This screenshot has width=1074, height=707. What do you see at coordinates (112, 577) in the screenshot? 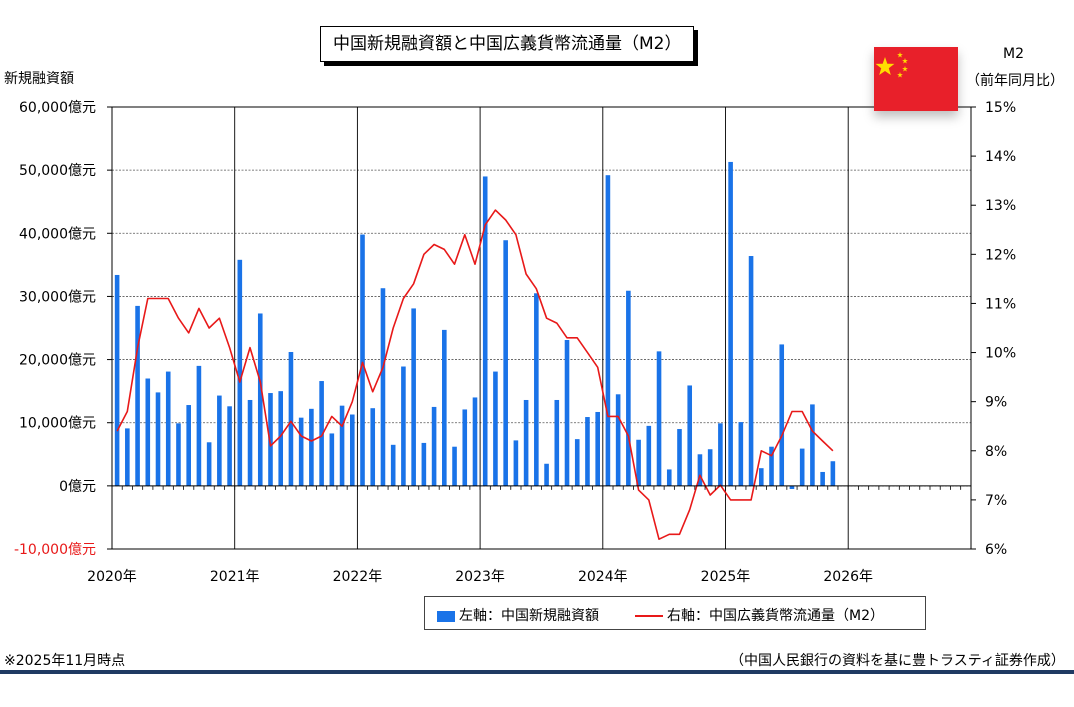
I see `x-tick-label: 2020年` at bounding box center [112, 577].